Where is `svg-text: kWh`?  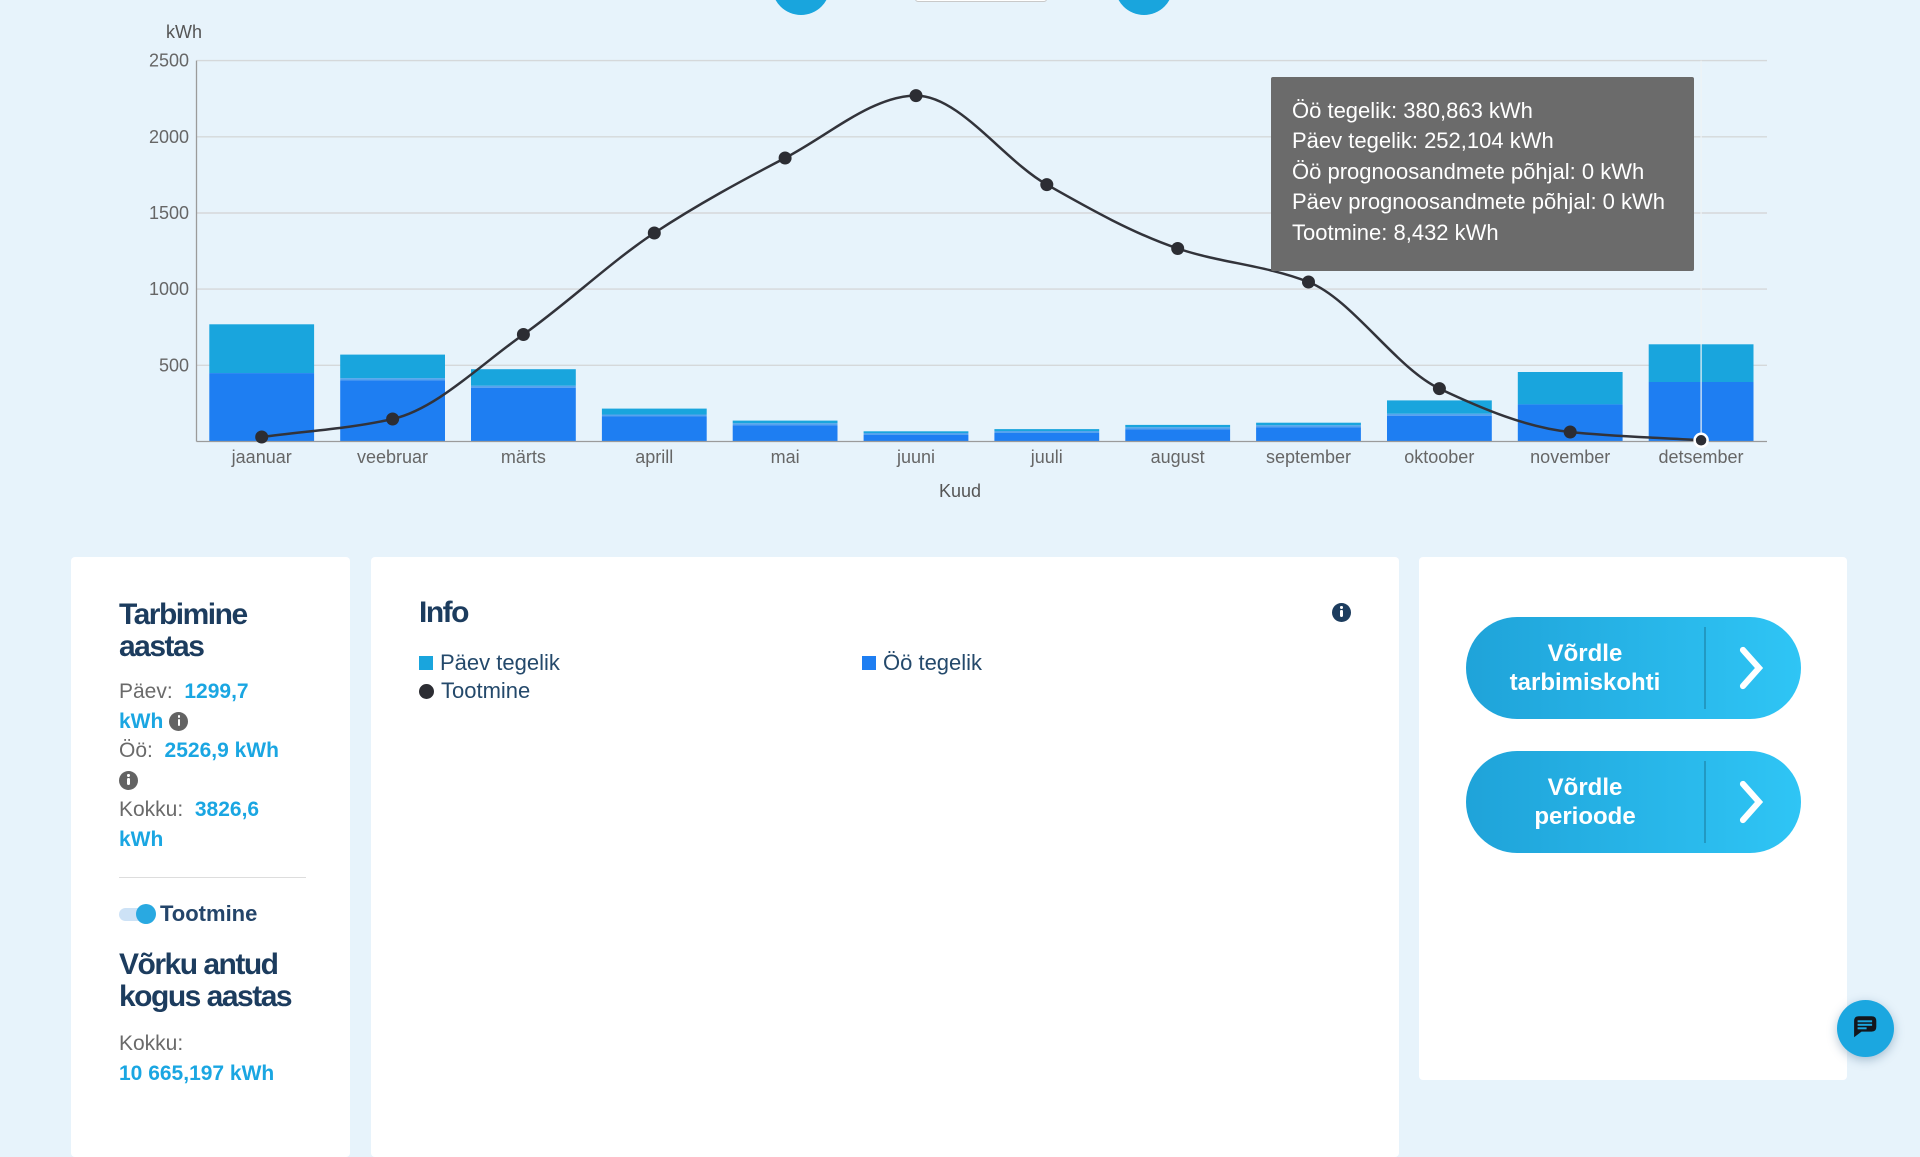 svg-text: kWh is located at coordinates (184, 32).